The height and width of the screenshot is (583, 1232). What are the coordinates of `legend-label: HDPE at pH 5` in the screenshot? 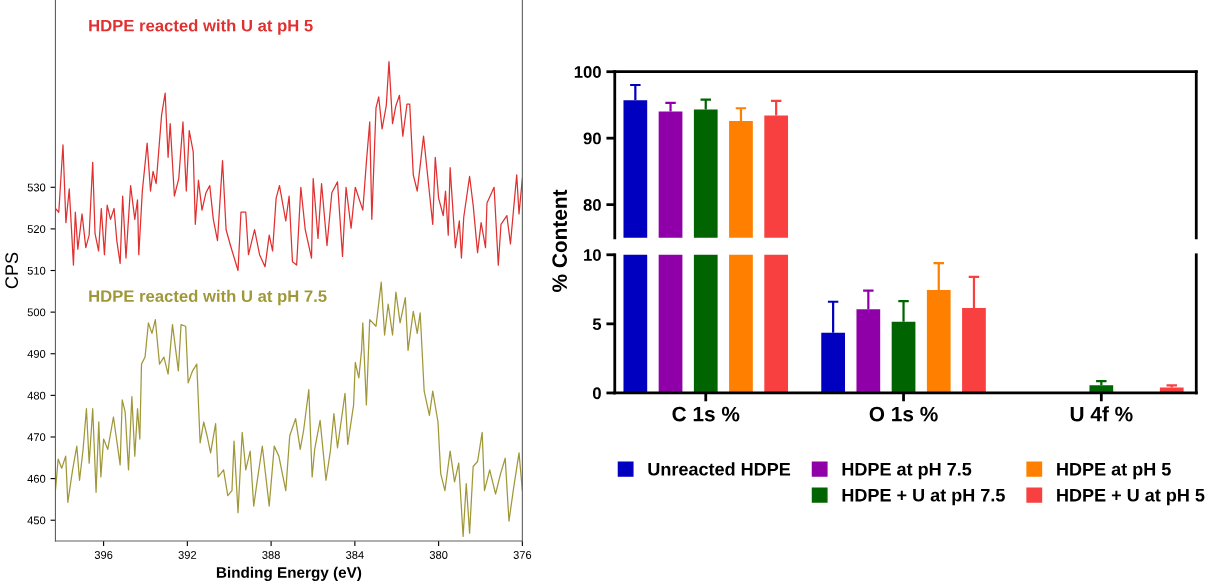 It's located at (1114, 471).